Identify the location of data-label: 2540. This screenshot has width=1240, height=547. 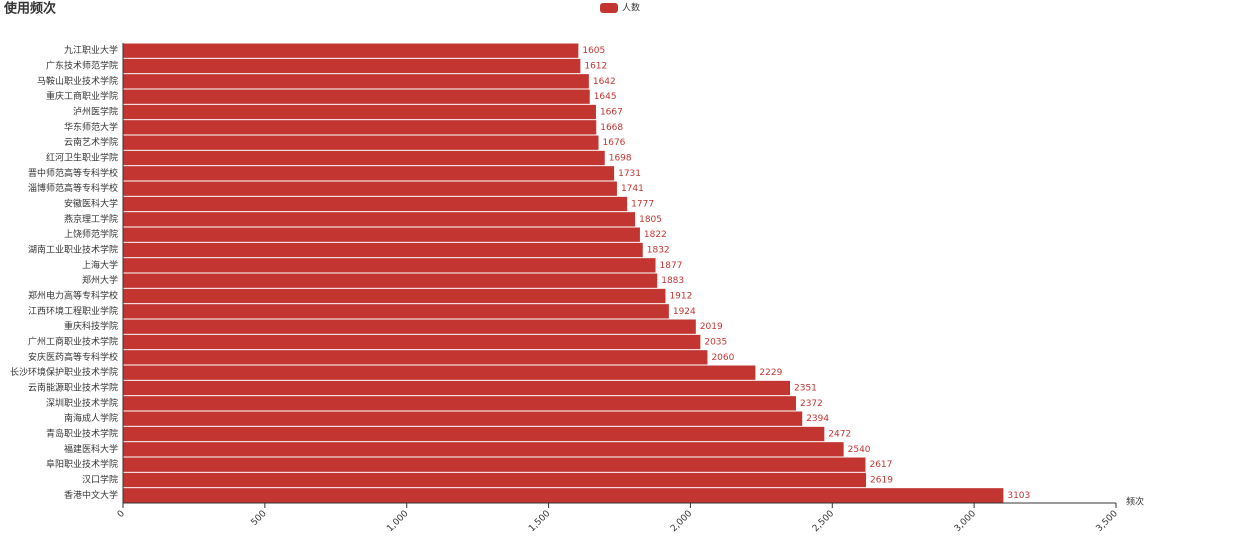
(859, 450).